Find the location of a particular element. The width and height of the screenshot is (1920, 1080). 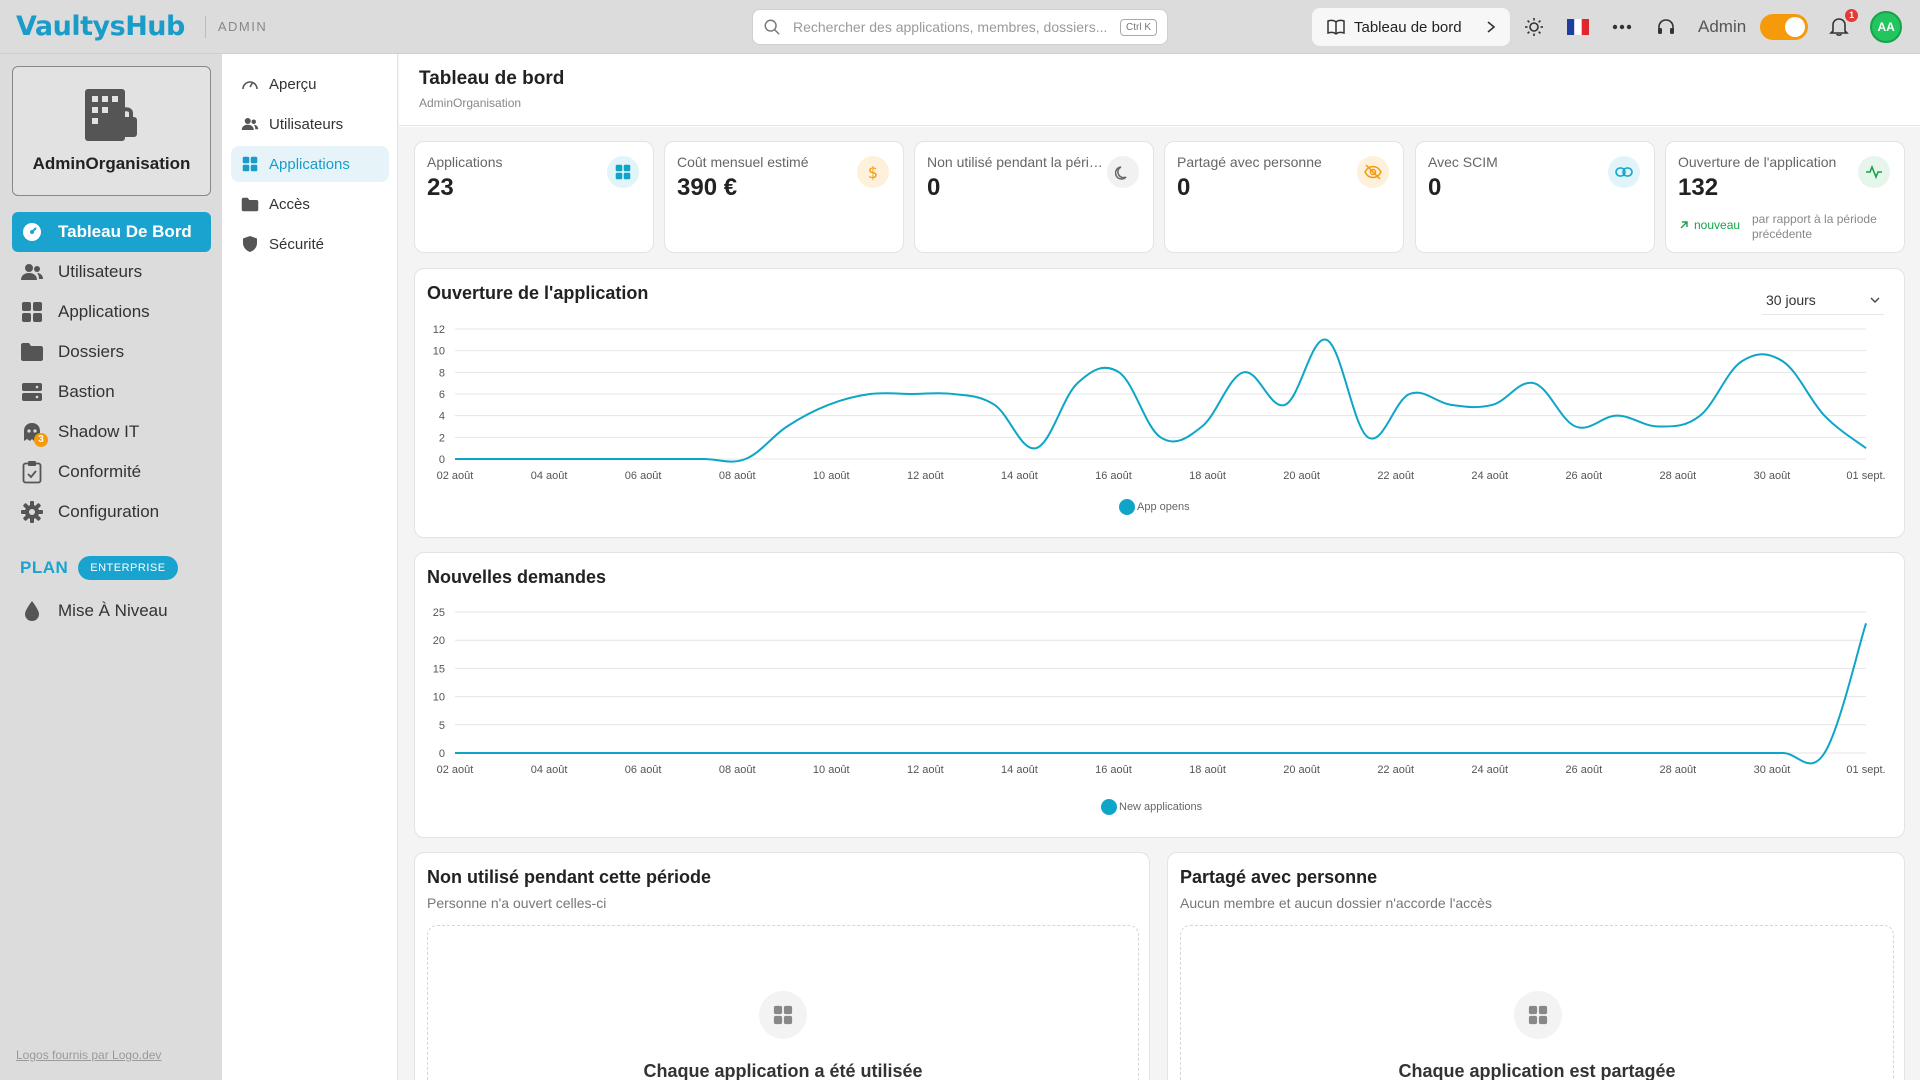

sidebar-item-dashboard: Tableau De Bord is located at coordinates (111, 232).